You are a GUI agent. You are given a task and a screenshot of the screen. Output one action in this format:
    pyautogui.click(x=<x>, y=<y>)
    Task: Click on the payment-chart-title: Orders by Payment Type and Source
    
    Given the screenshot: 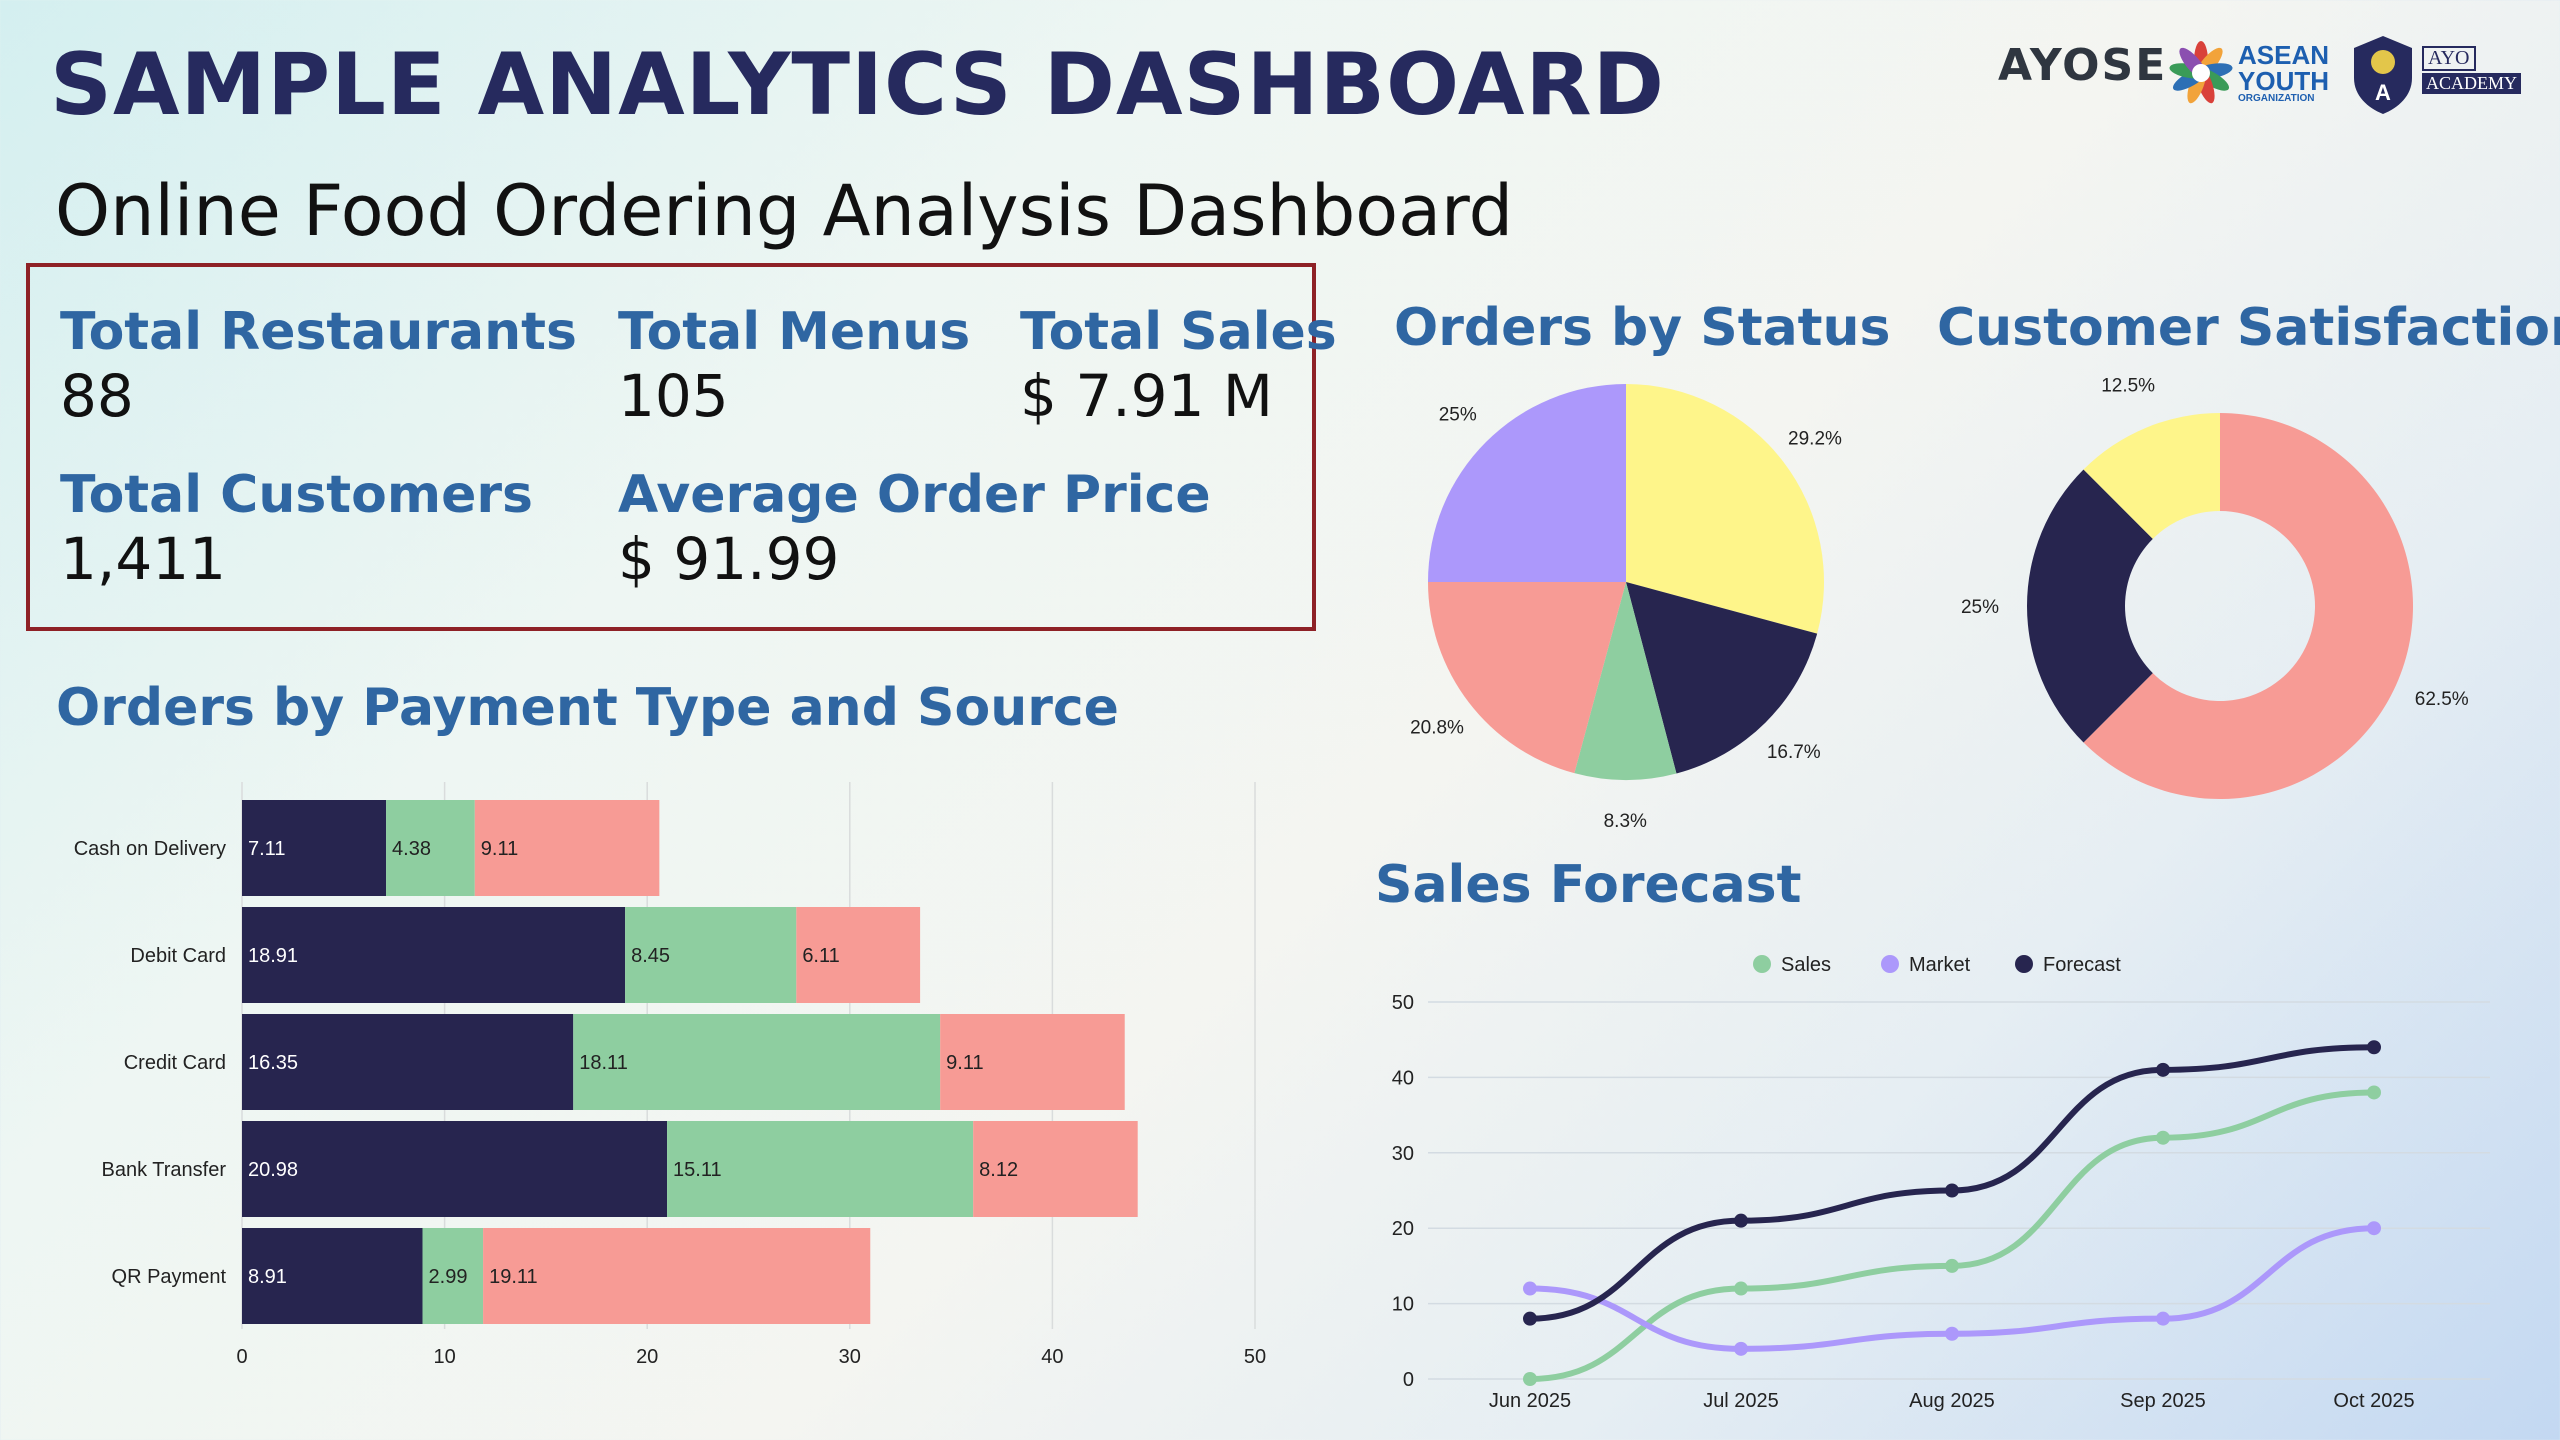 What is the action you would take?
    pyautogui.click(x=587, y=708)
    